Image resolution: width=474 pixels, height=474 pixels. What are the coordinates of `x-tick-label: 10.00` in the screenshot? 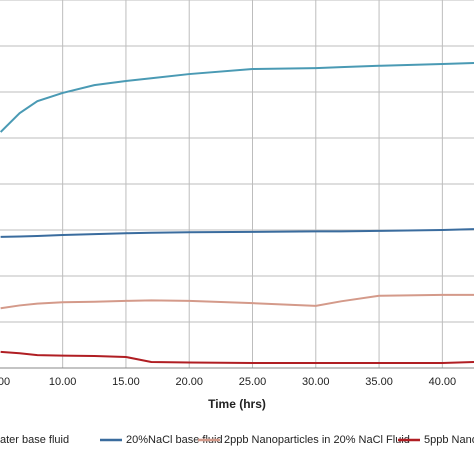 It's located at (63, 382).